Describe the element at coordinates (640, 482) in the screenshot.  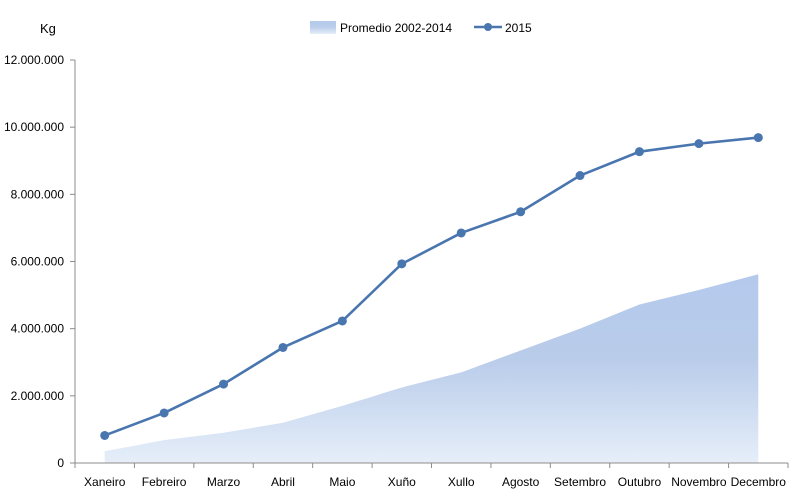
I see `x-tick-label: Outubro` at that location.